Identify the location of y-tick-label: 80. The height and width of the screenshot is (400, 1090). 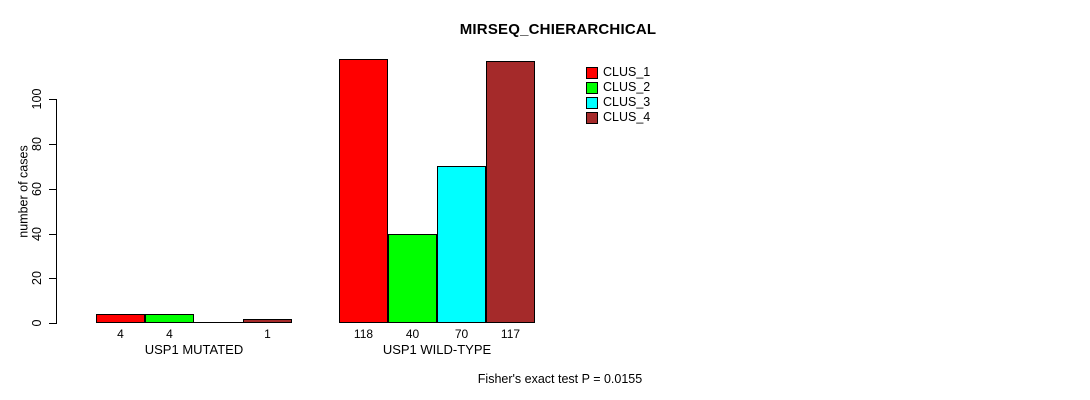
(37, 144).